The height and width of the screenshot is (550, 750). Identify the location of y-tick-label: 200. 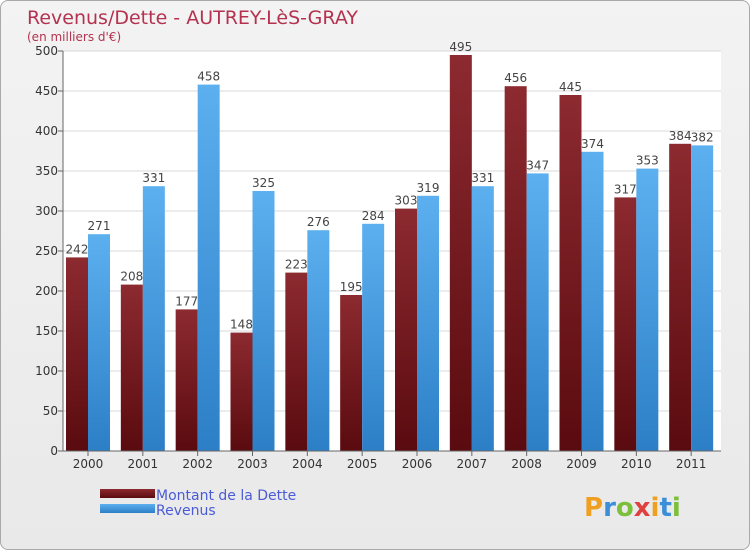
(46, 291).